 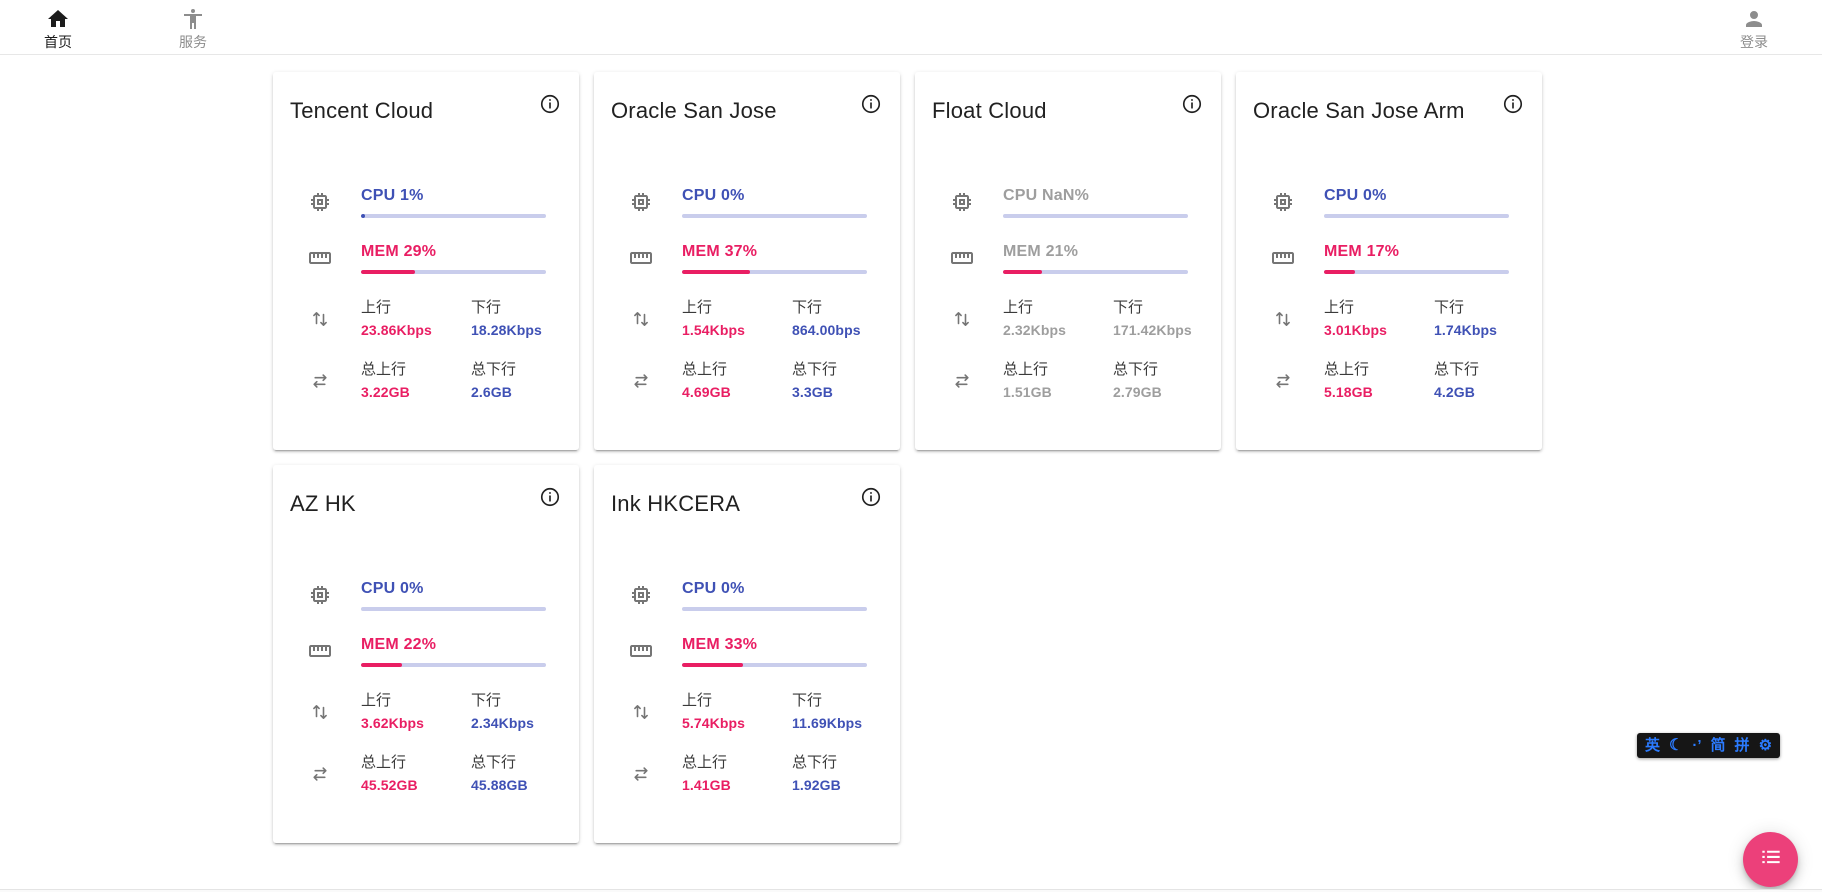 I want to click on server-card: Float Cloud CPU NaN%, so click(x=1068, y=261).